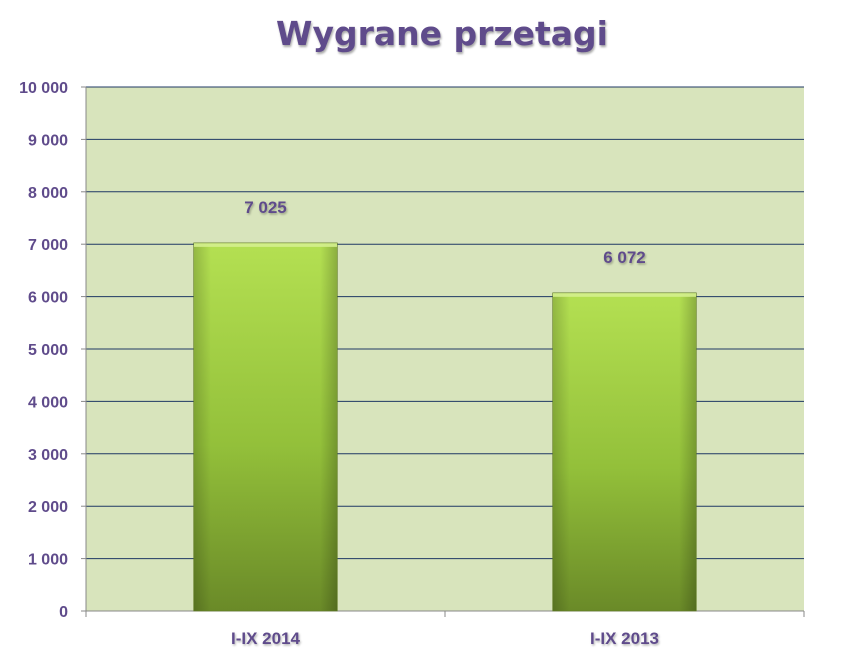 This screenshot has height=670, width=848. I want to click on y-tick-label: 3 000, so click(48, 455).